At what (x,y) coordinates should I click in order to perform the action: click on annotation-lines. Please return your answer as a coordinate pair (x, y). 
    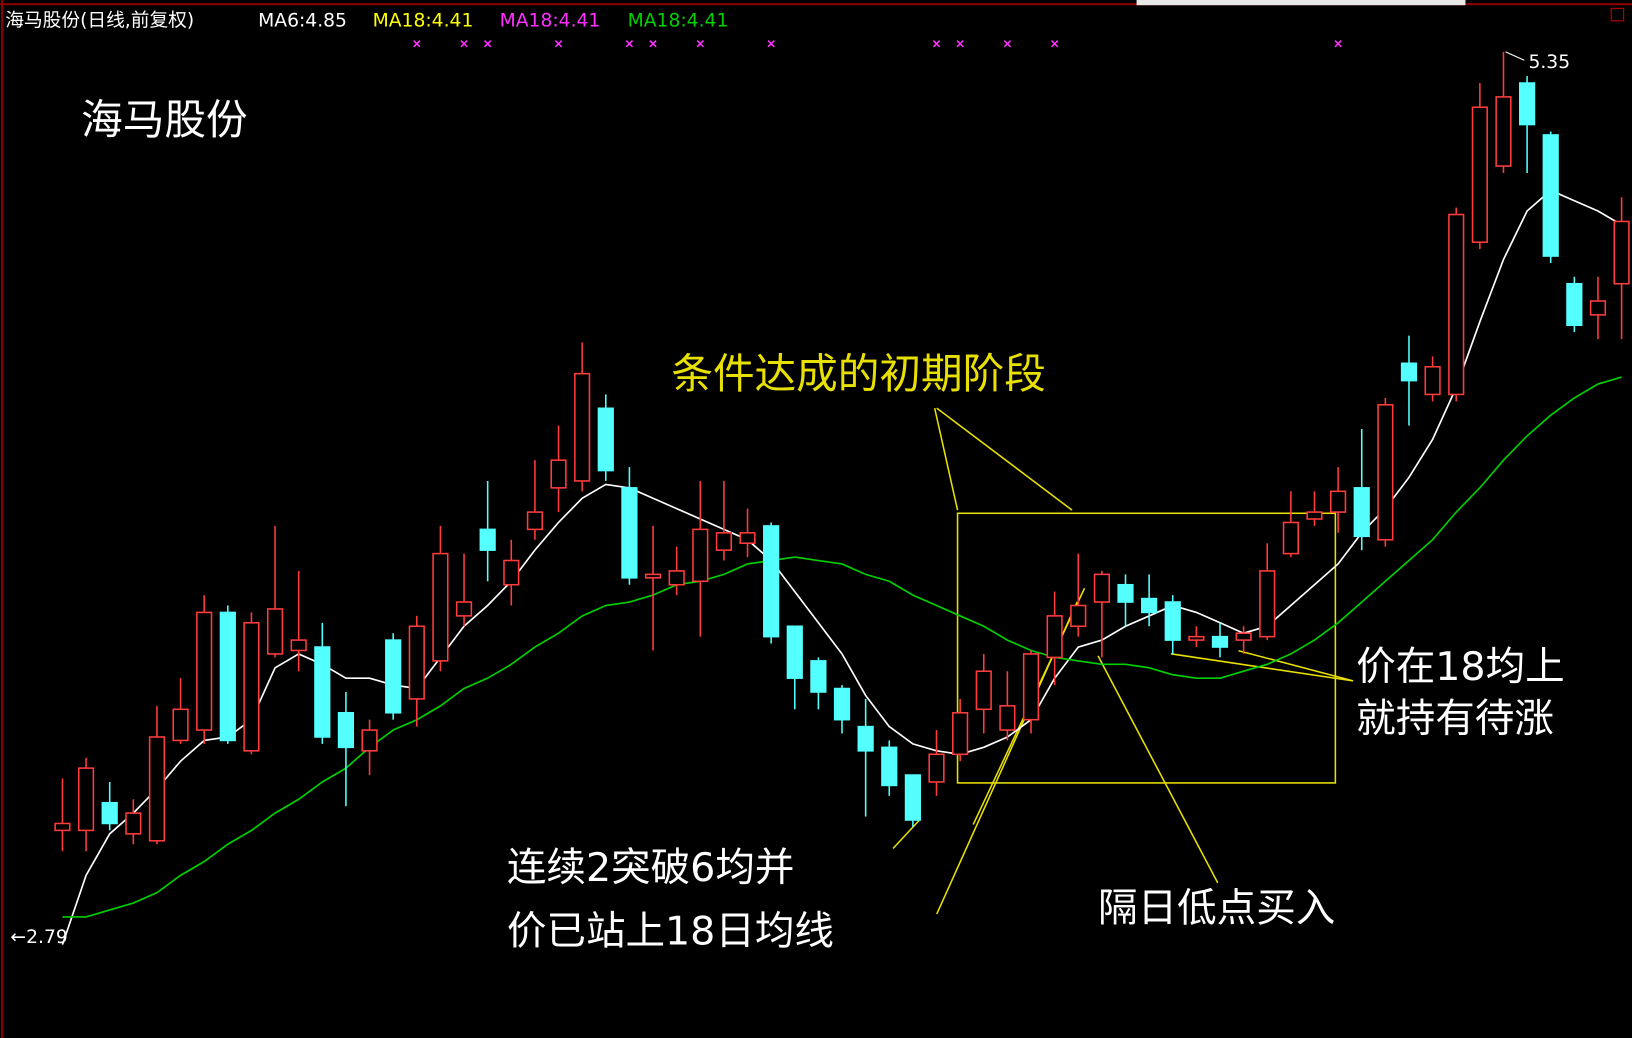
    Looking at the image, I should click on (1123, 661).